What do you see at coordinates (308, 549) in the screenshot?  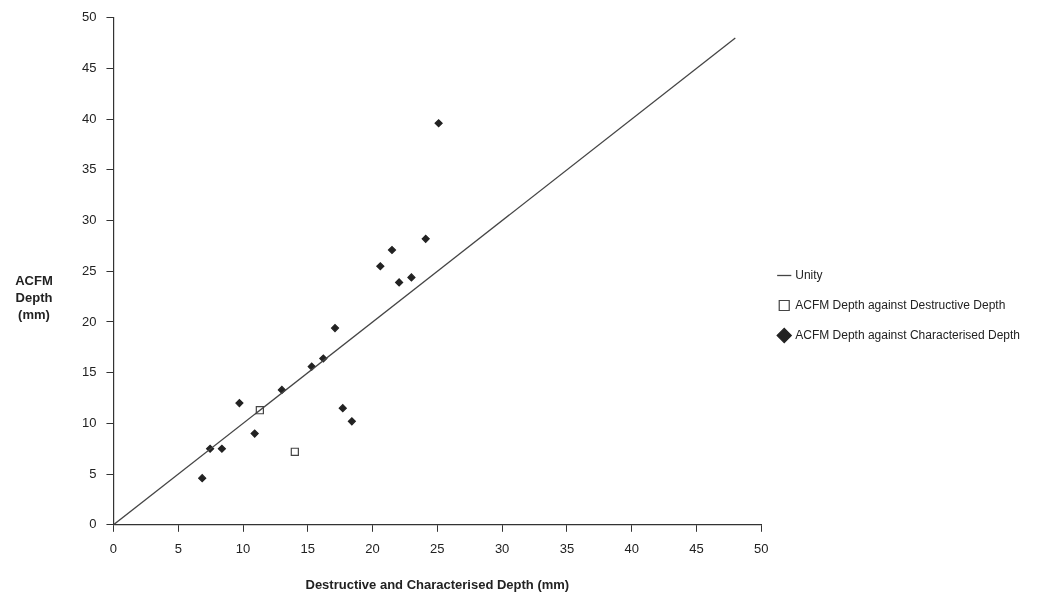 I see `x-tick-label: 15` at bounding box center [308, 549].